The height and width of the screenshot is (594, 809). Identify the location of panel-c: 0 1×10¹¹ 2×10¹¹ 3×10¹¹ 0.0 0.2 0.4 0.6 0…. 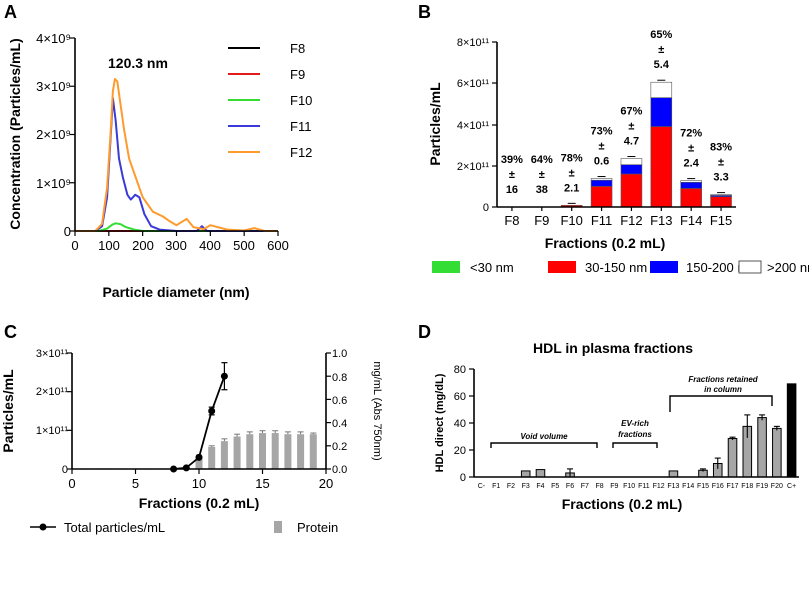
(191, 441).